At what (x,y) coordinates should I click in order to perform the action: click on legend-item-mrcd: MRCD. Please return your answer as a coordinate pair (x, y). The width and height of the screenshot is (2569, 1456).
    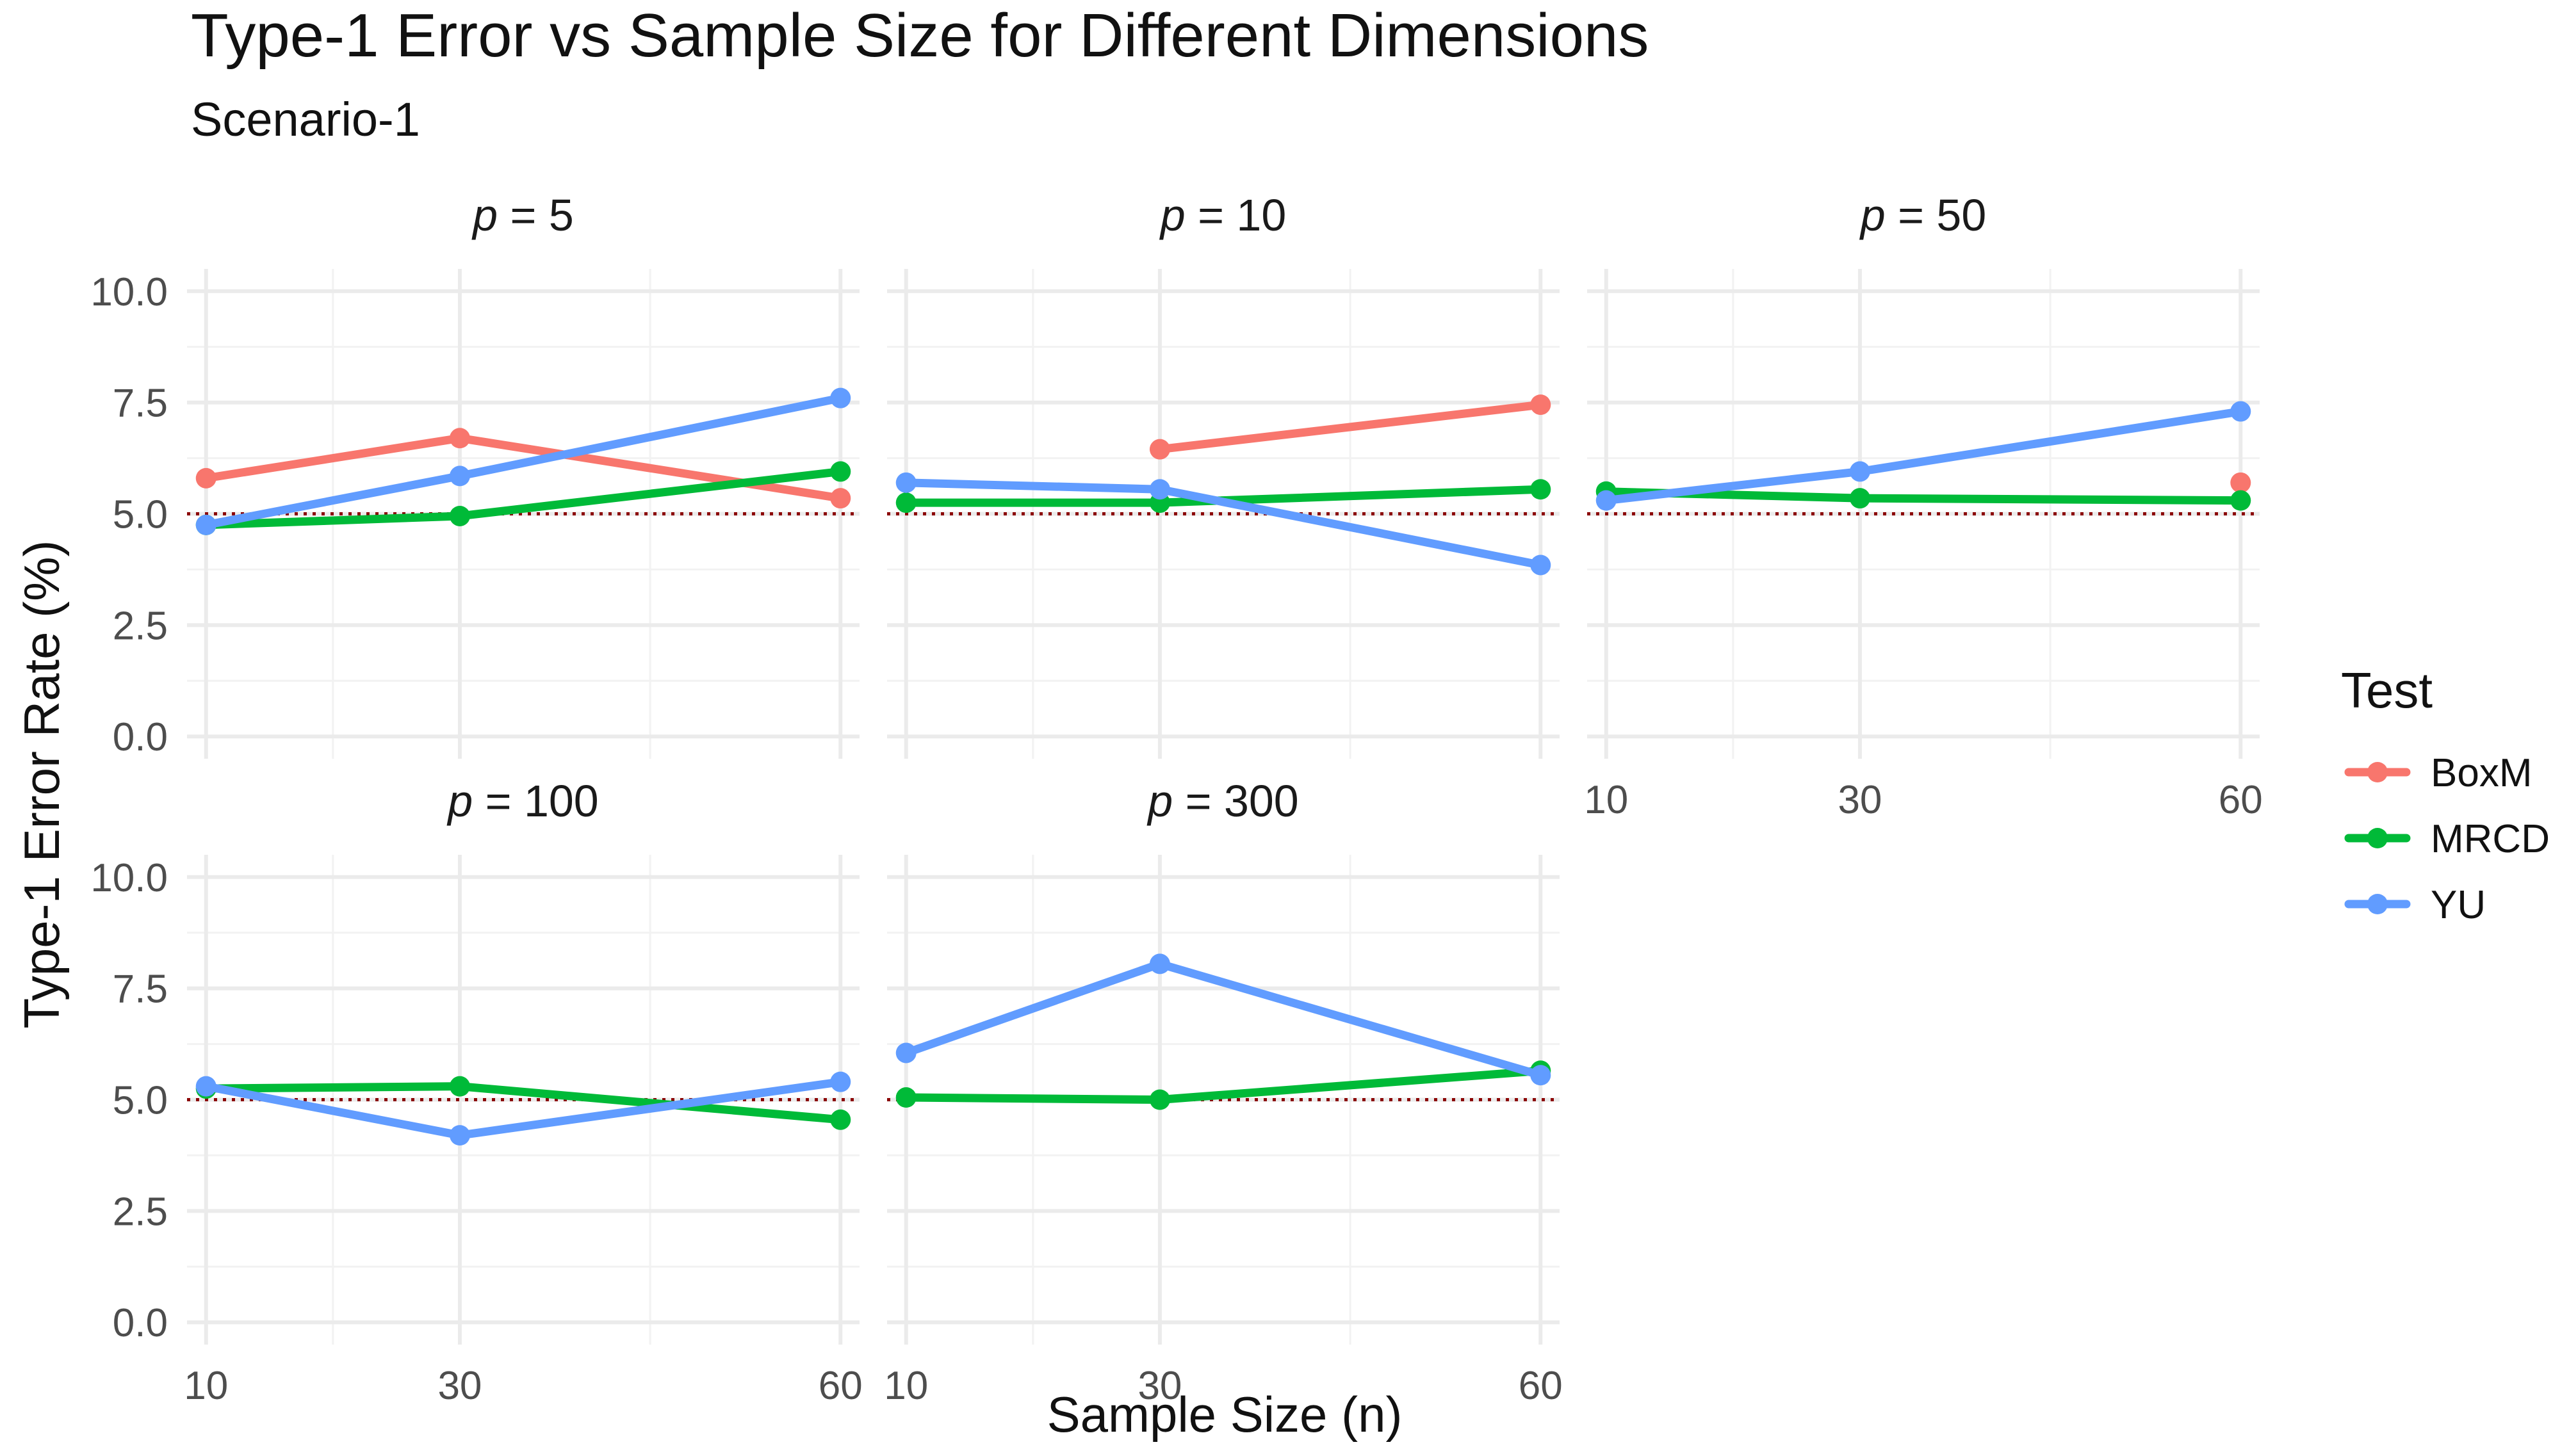
    Looking at the image, I should click on (2447, 839).